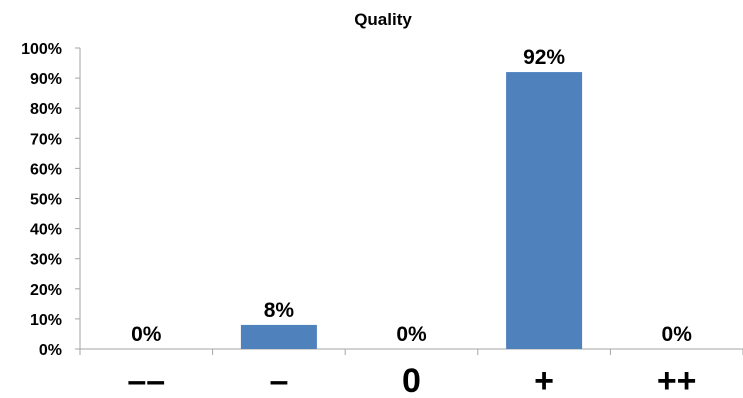 This screenshot has height=398, width=743. What do you see at coordinates (46, 139) in the screenshot?
I see `y-tick-label: 70%` at bounding box center [46, 139].